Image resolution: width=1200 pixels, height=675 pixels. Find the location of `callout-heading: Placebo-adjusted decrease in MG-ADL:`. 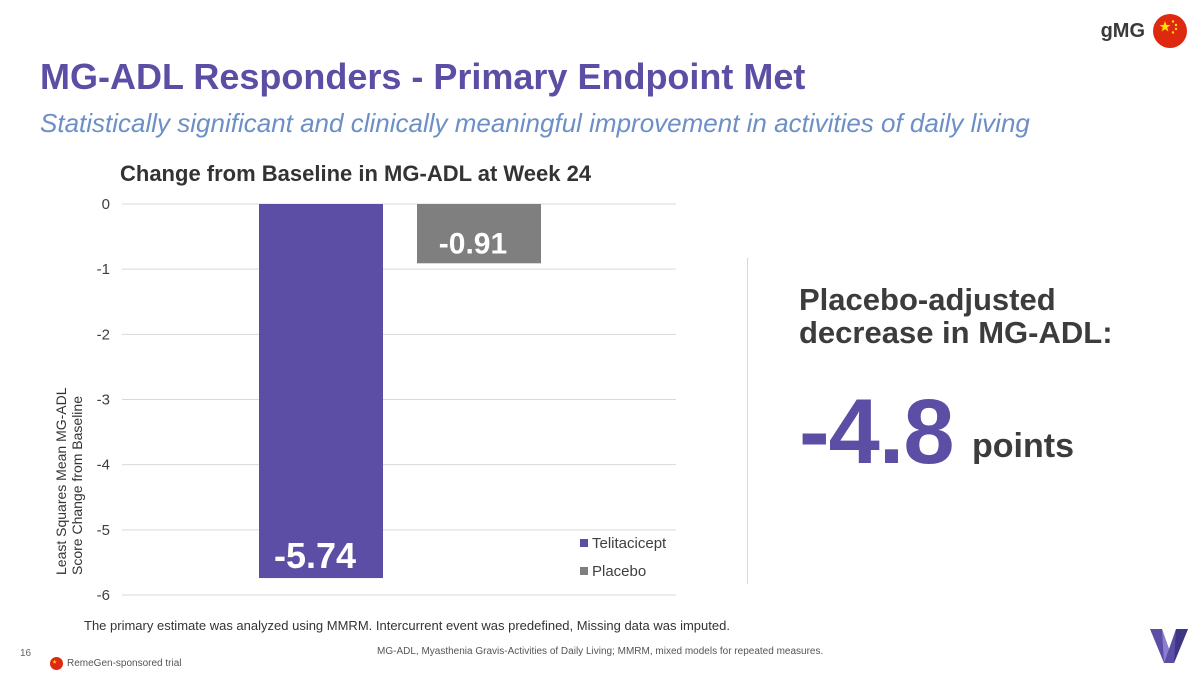

callout-heading: Placebo-adjusted decrease in MG-ADL: is located at coordinates (956, 316).